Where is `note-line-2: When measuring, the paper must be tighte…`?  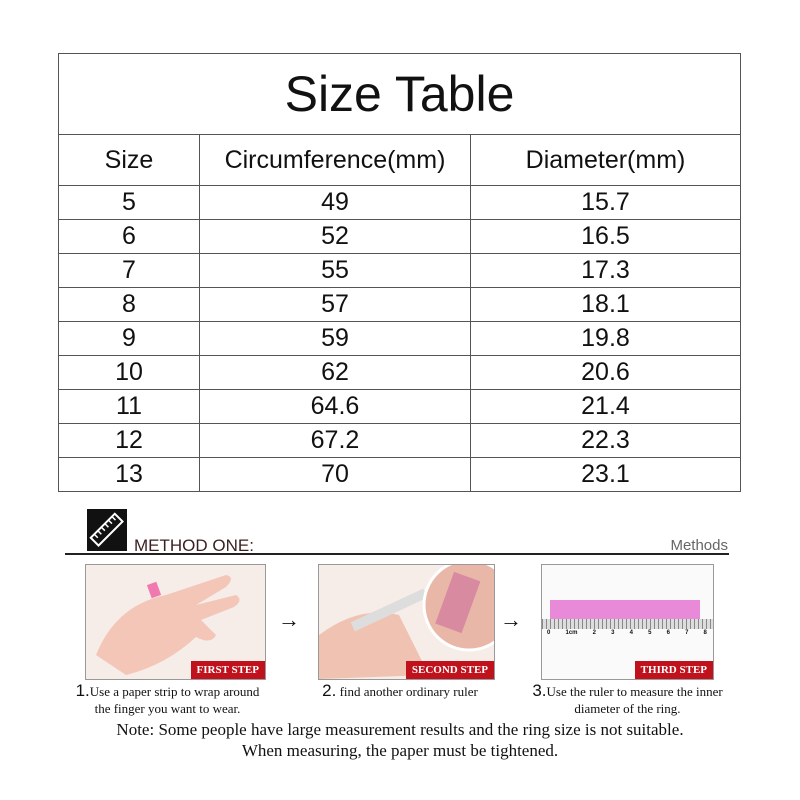
note-line-2: When measuring, the paper must be tighte… is located at coordinates (400, 750).